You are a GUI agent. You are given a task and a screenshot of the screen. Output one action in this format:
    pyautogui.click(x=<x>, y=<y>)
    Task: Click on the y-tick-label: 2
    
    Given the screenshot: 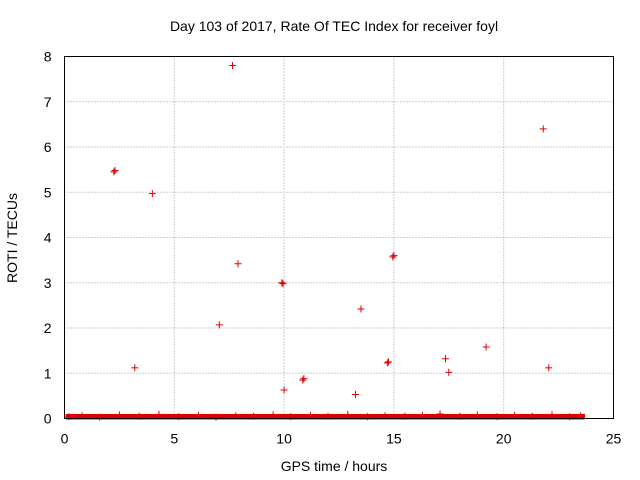 What is the action you would take?
    pyautogui.click(x=48, y=328)
    